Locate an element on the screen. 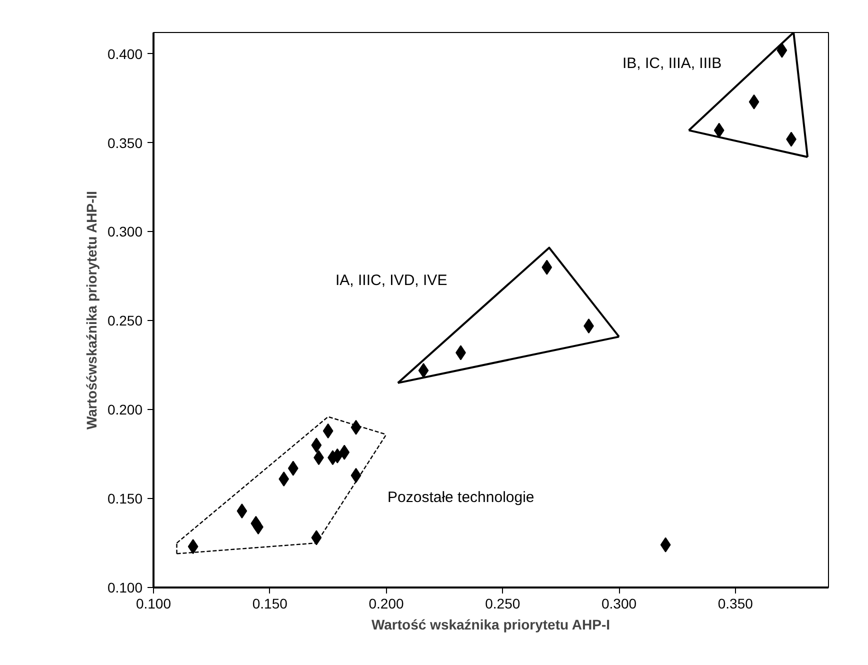 The image size is (868, 665). annotation: IA, IIIC, IVD, IVE is located at coordinates (392, 280).